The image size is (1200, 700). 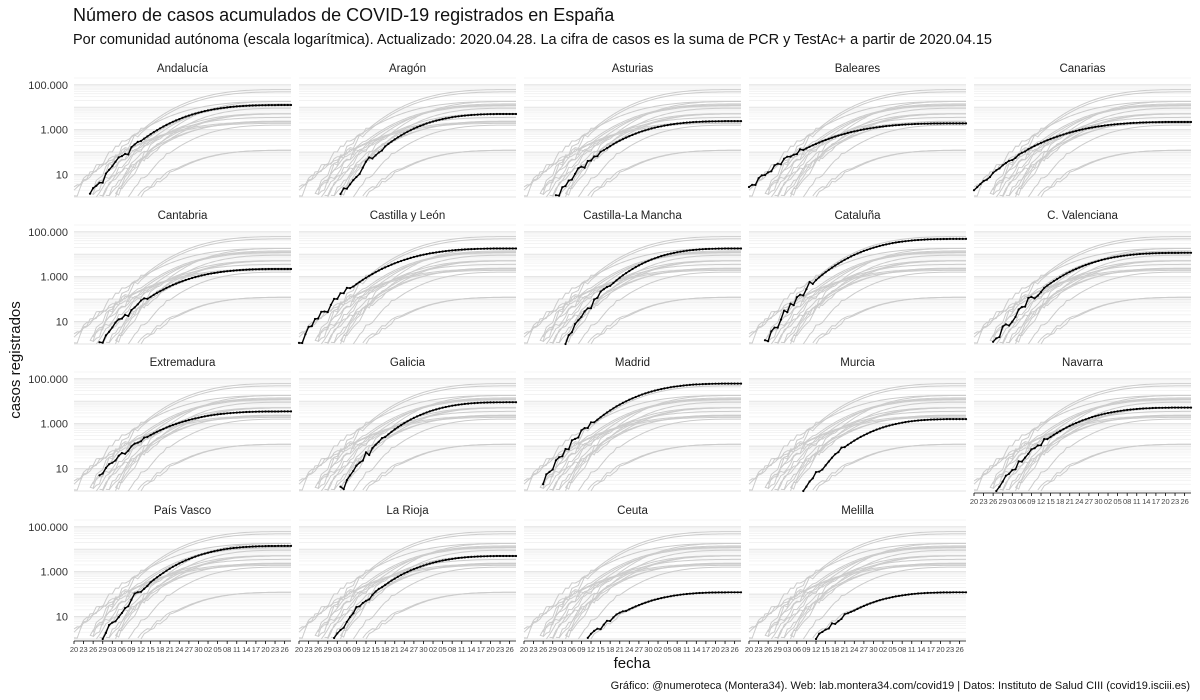 What do you see at coordinates (610, 649) in the screenshot?
I see `x-tick-label: 18` at bounding box center [610, 649].